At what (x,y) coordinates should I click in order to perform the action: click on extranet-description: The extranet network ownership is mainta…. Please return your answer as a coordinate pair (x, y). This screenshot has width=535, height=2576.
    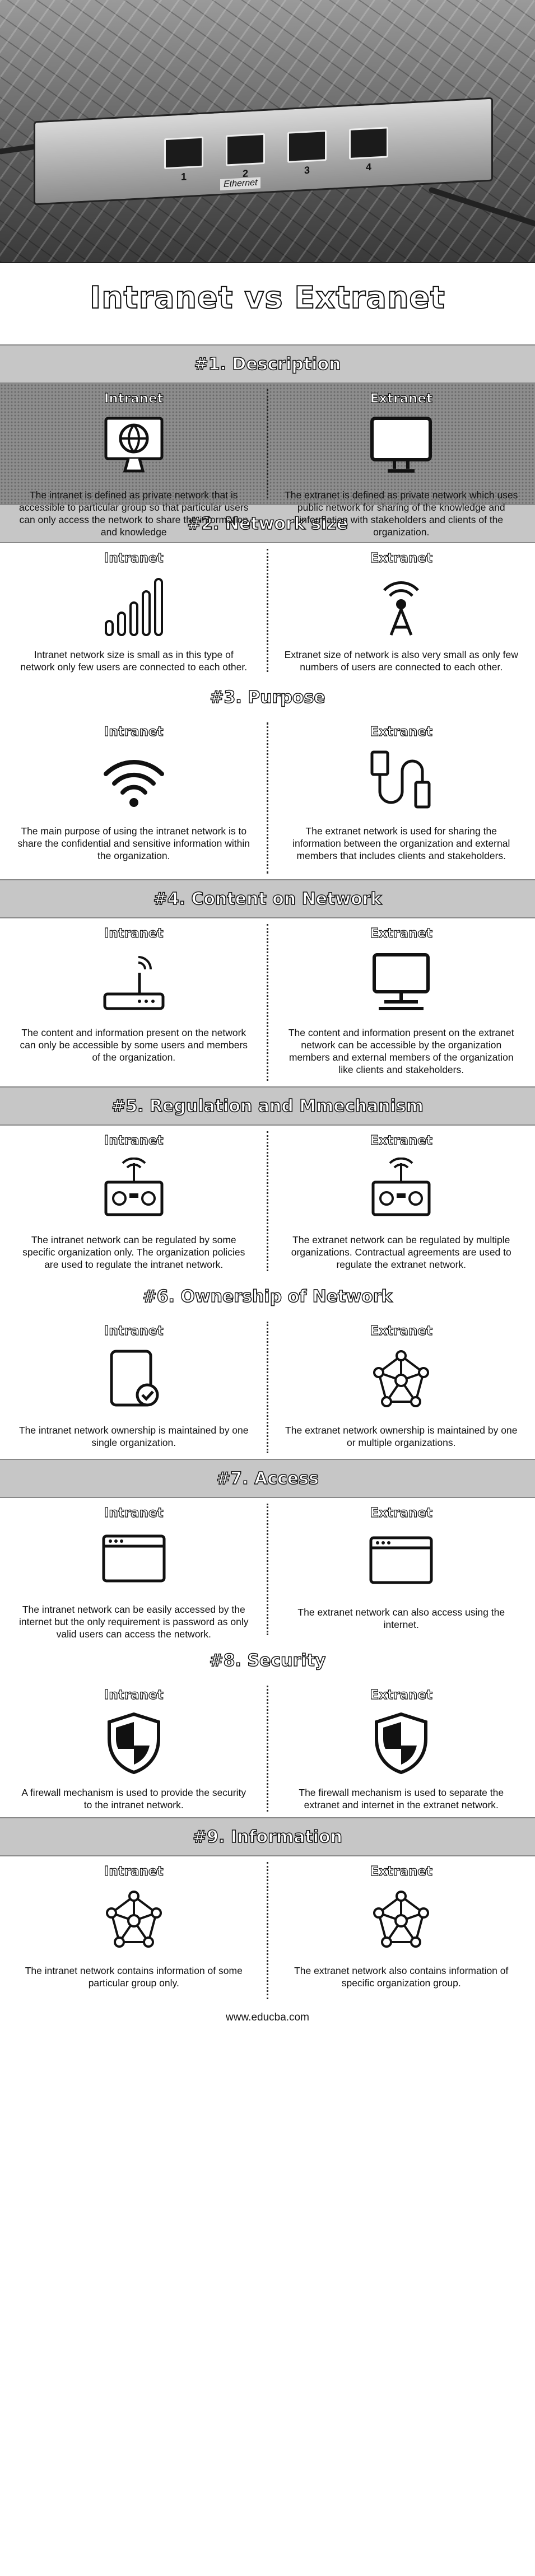
    Looking at the image, I should click on (401, 1437).